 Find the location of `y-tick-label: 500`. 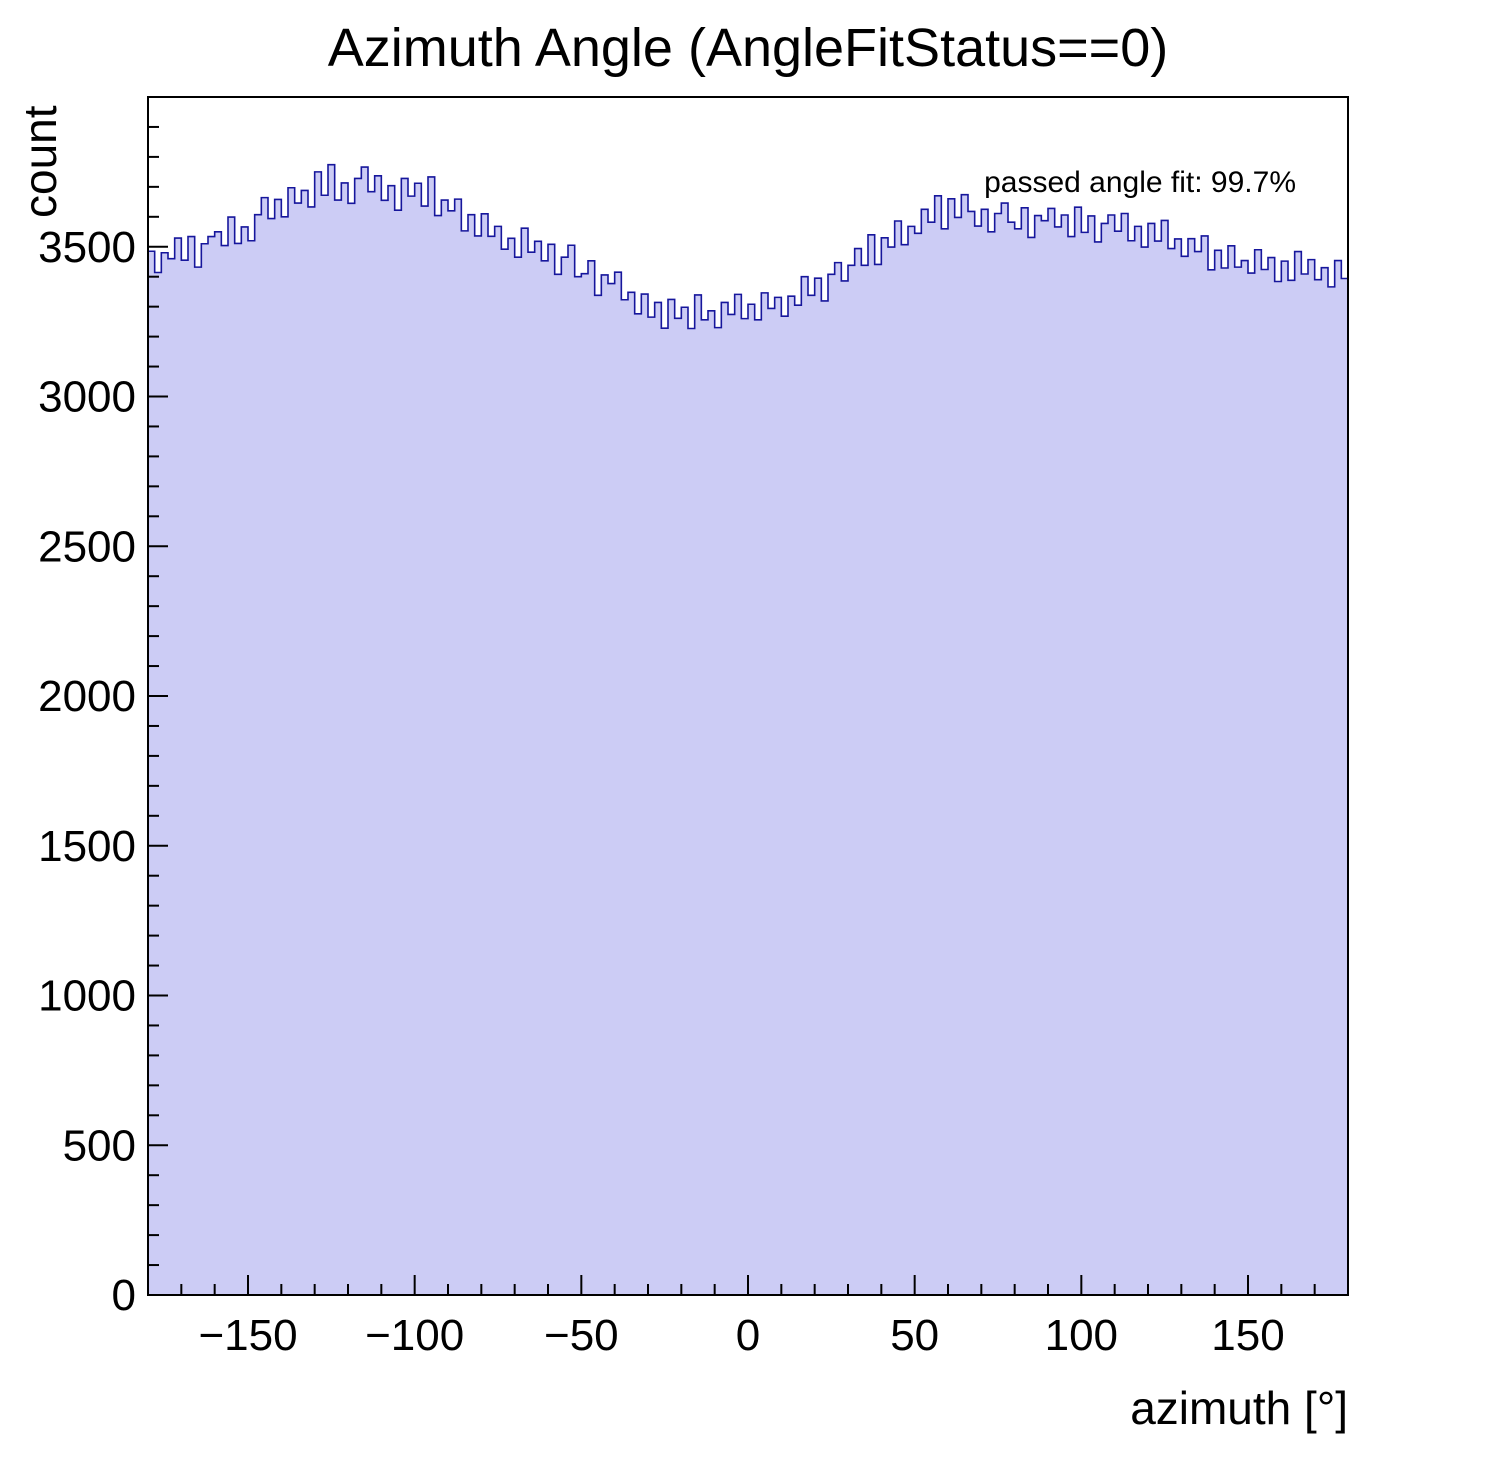

y-tick-label: 500 is located at coordinates (99, 1145).